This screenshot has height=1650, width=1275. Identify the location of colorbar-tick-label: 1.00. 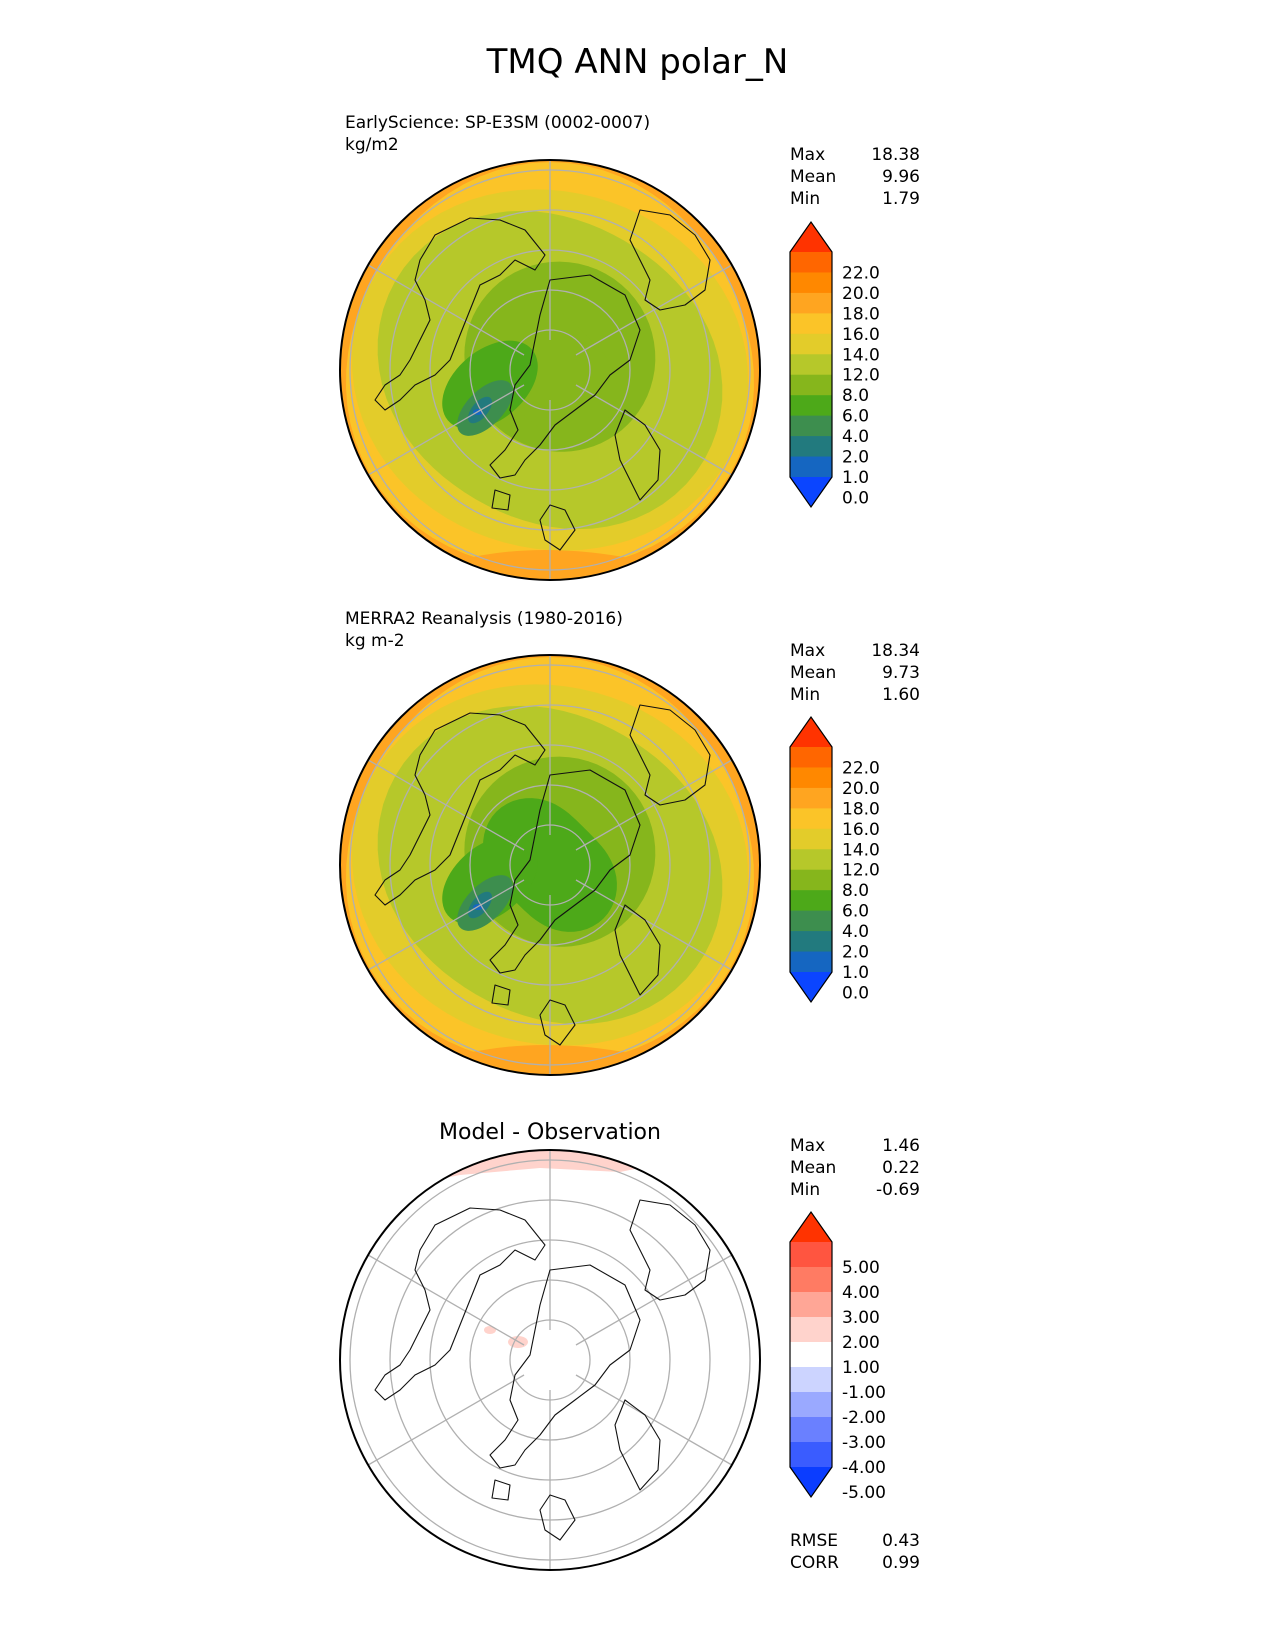
(861, 1368).